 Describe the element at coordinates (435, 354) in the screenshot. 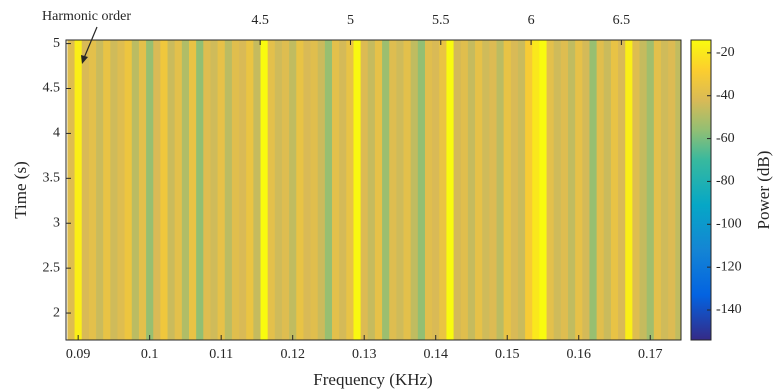

I see `x-tick-label: 0.14` at that location.